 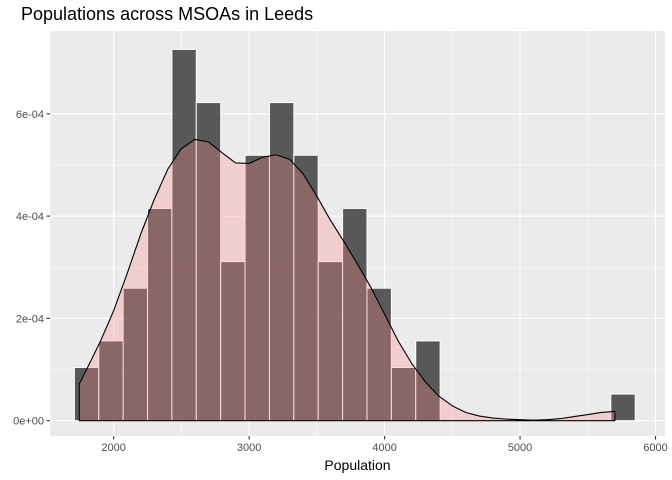 I want to click on x-tick-label: 5000, so click(x=520, y=448).